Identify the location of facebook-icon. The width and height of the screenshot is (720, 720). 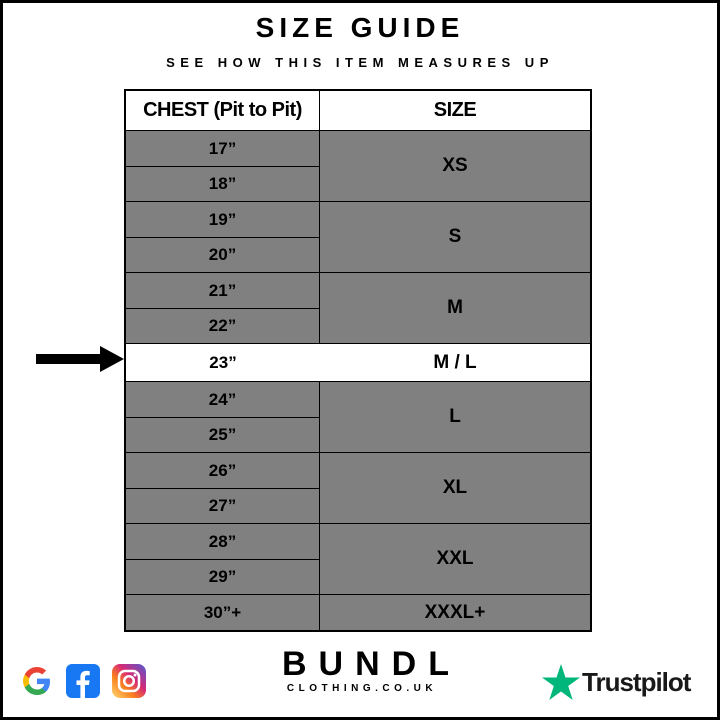
(83, 681).